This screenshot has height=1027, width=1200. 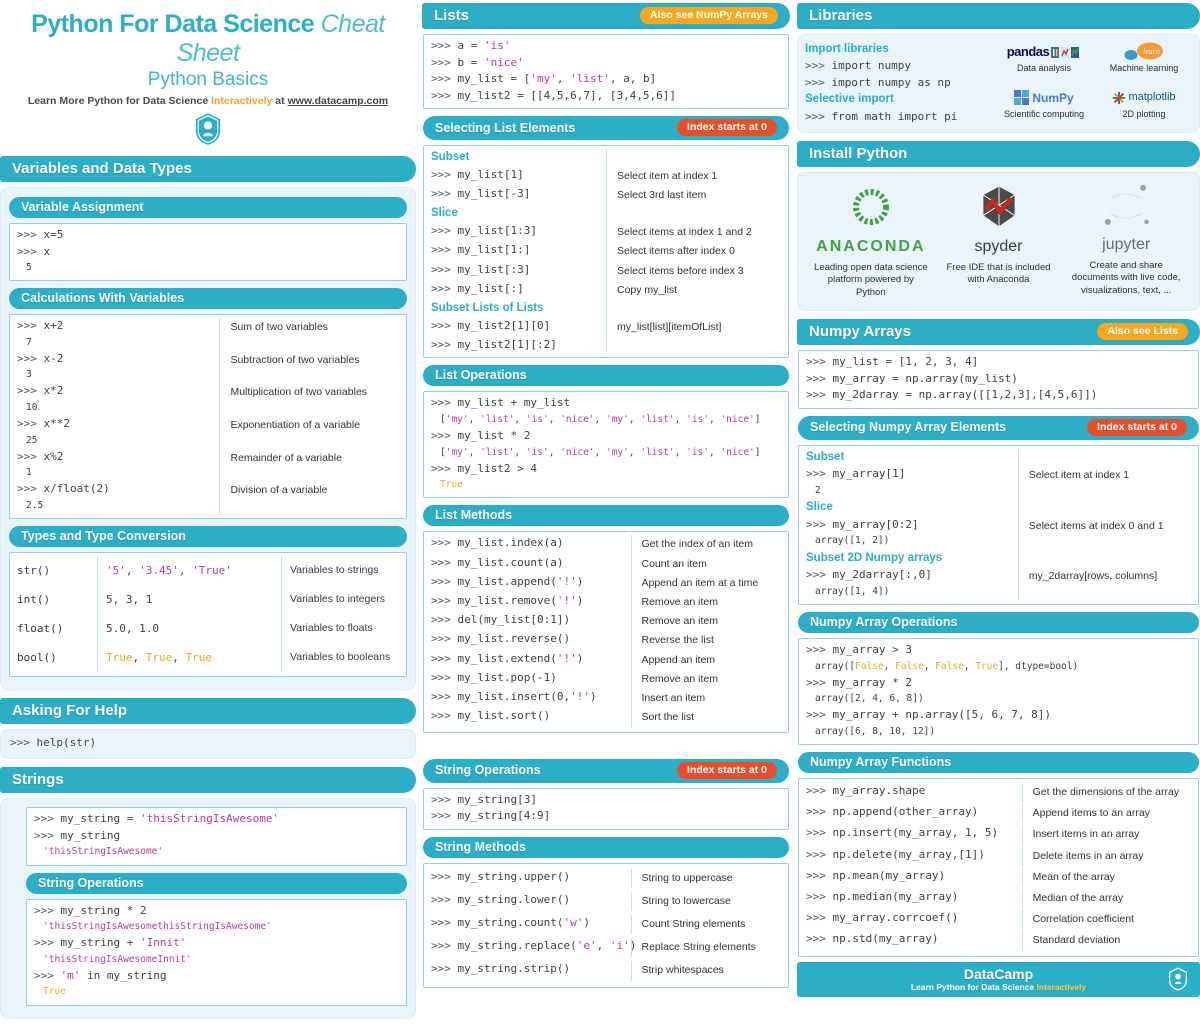 I want to click on code-line: >>> help(str), so click(x=53, y=742).